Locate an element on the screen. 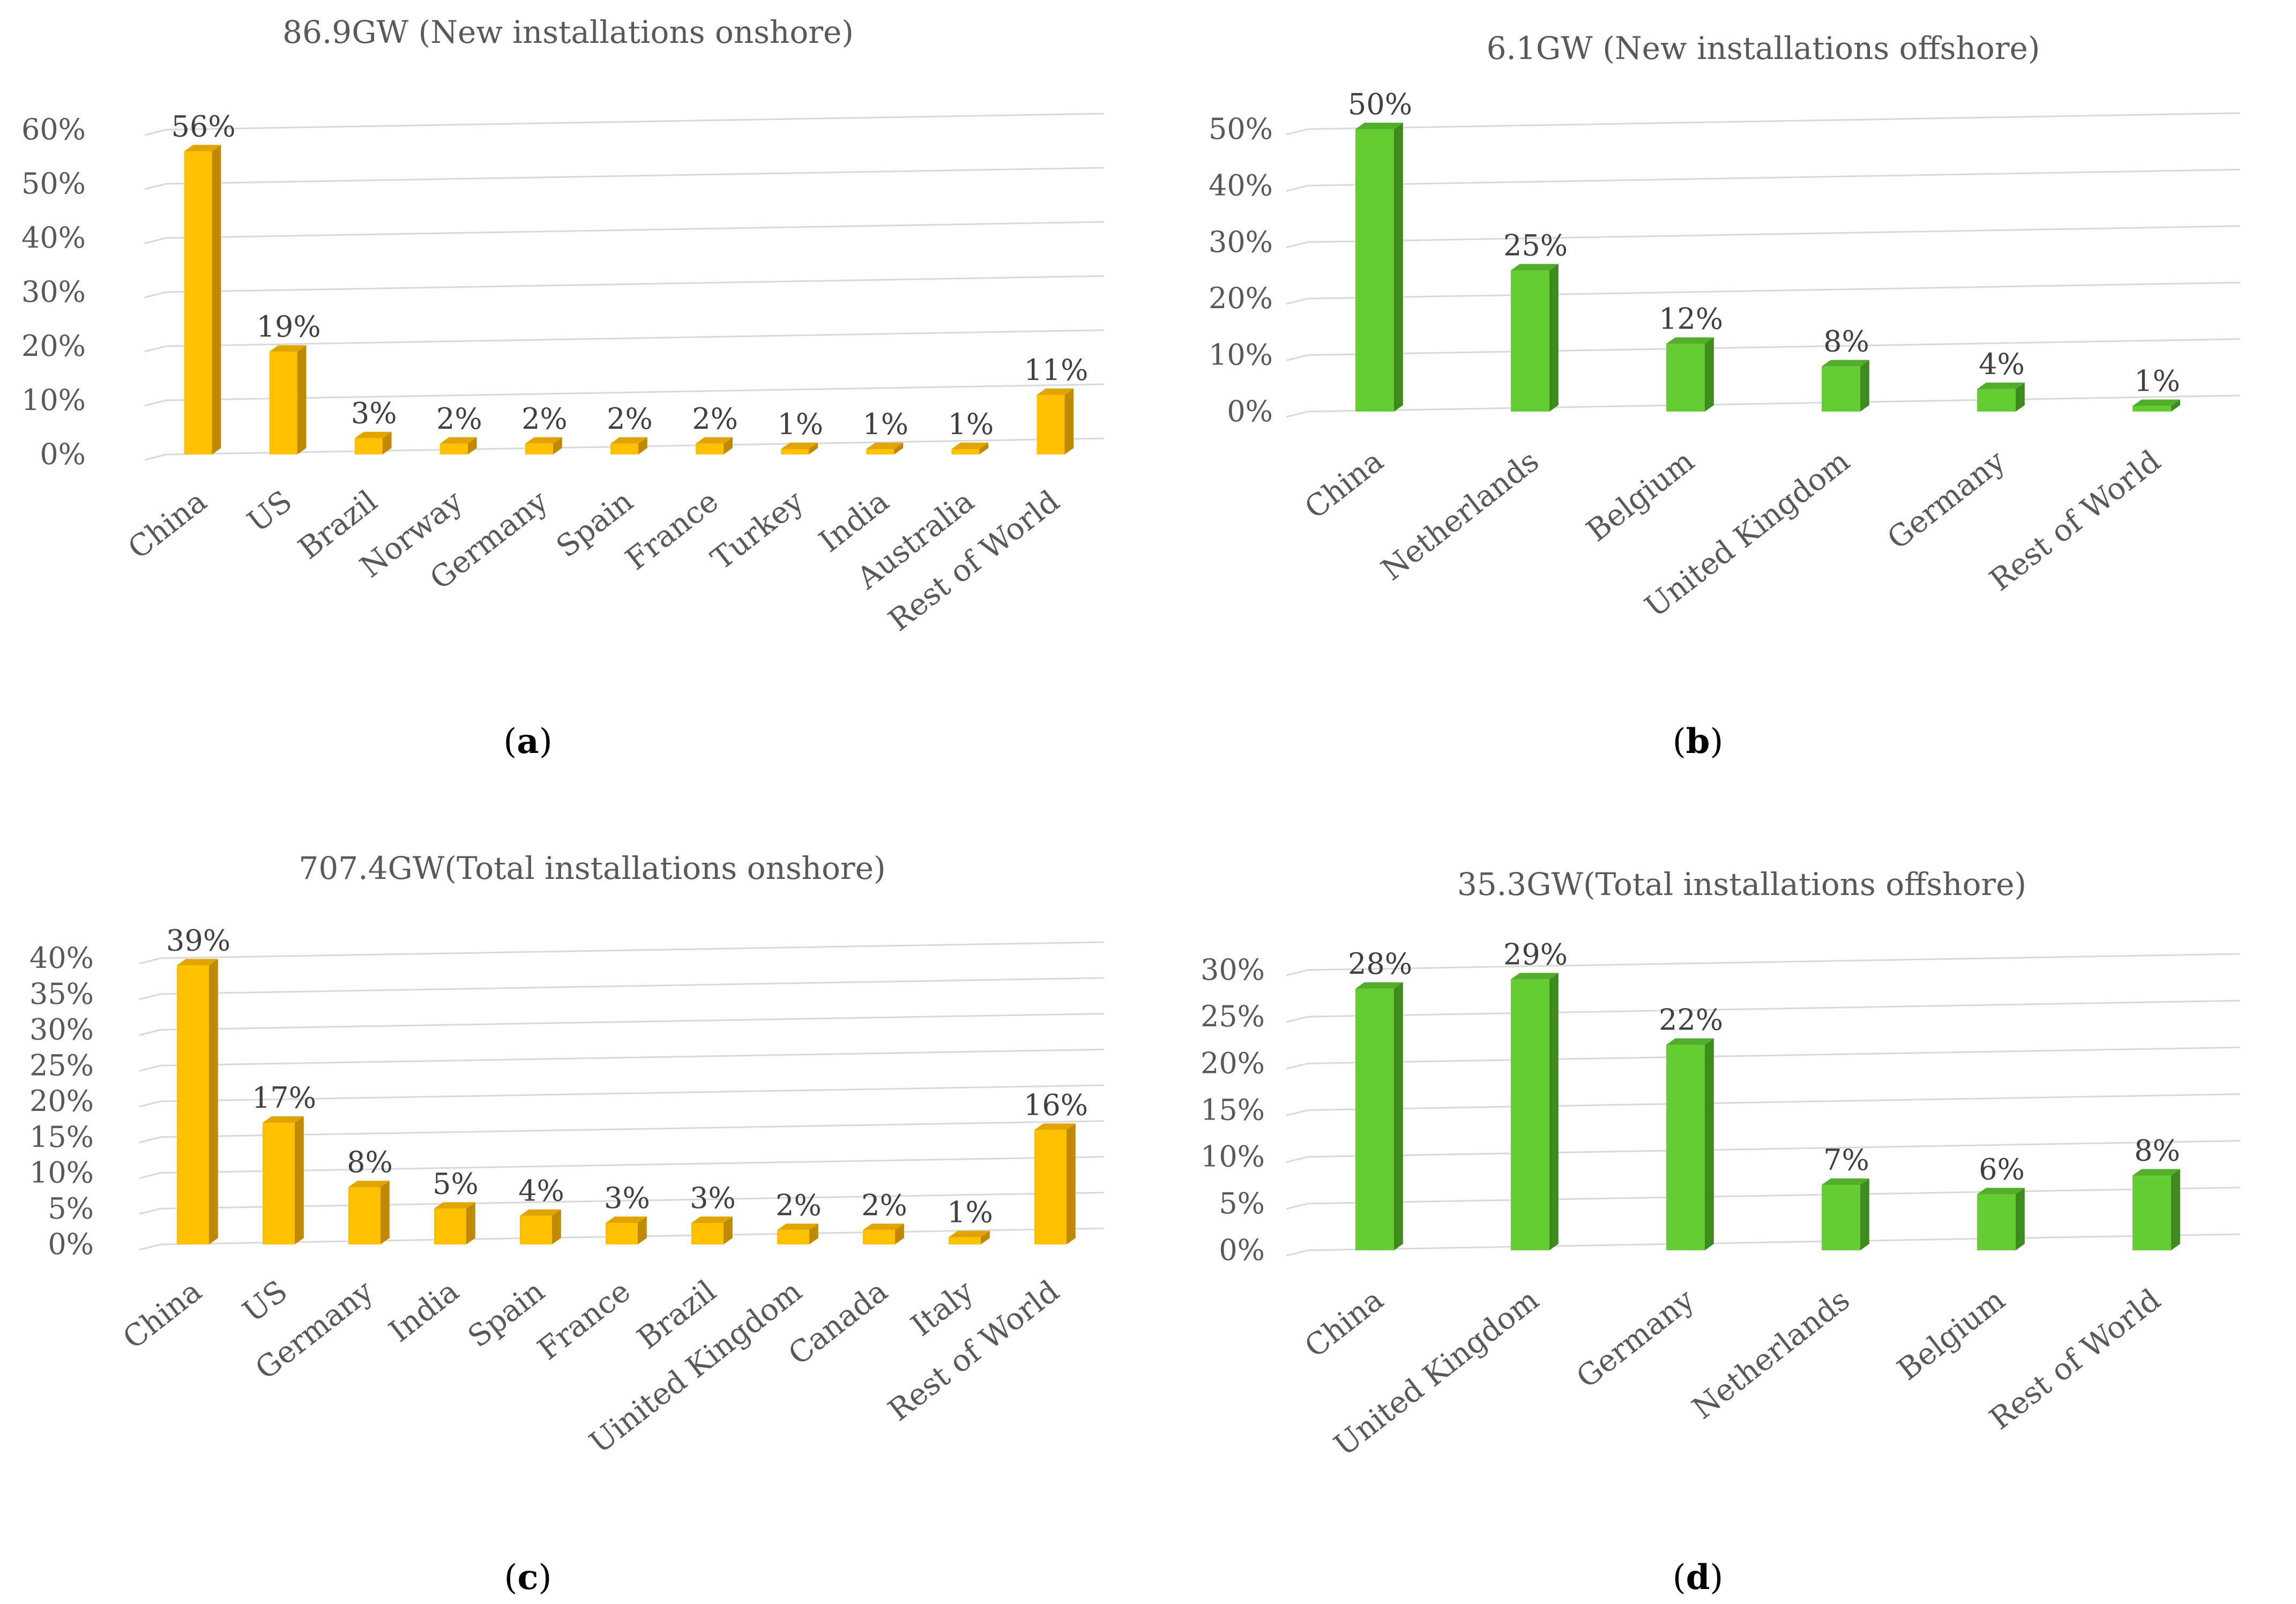 The width and height of the screenshot is (2296, 1604). data-label: 7% is located at coordinates (1846, 1160).